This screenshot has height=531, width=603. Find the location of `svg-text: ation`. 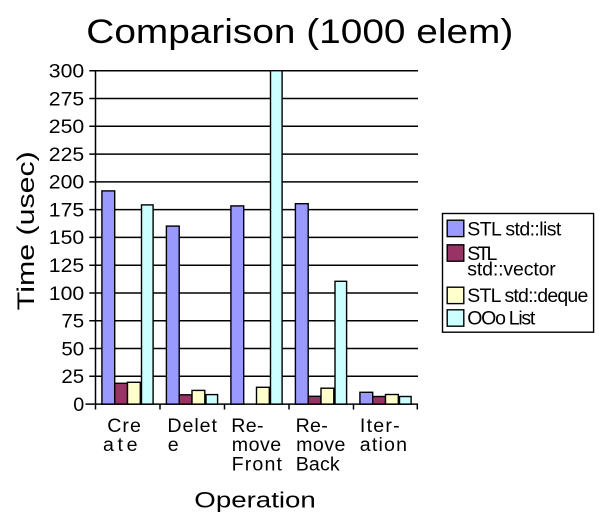

svg-text: ation is located at coordinates (383, 445).